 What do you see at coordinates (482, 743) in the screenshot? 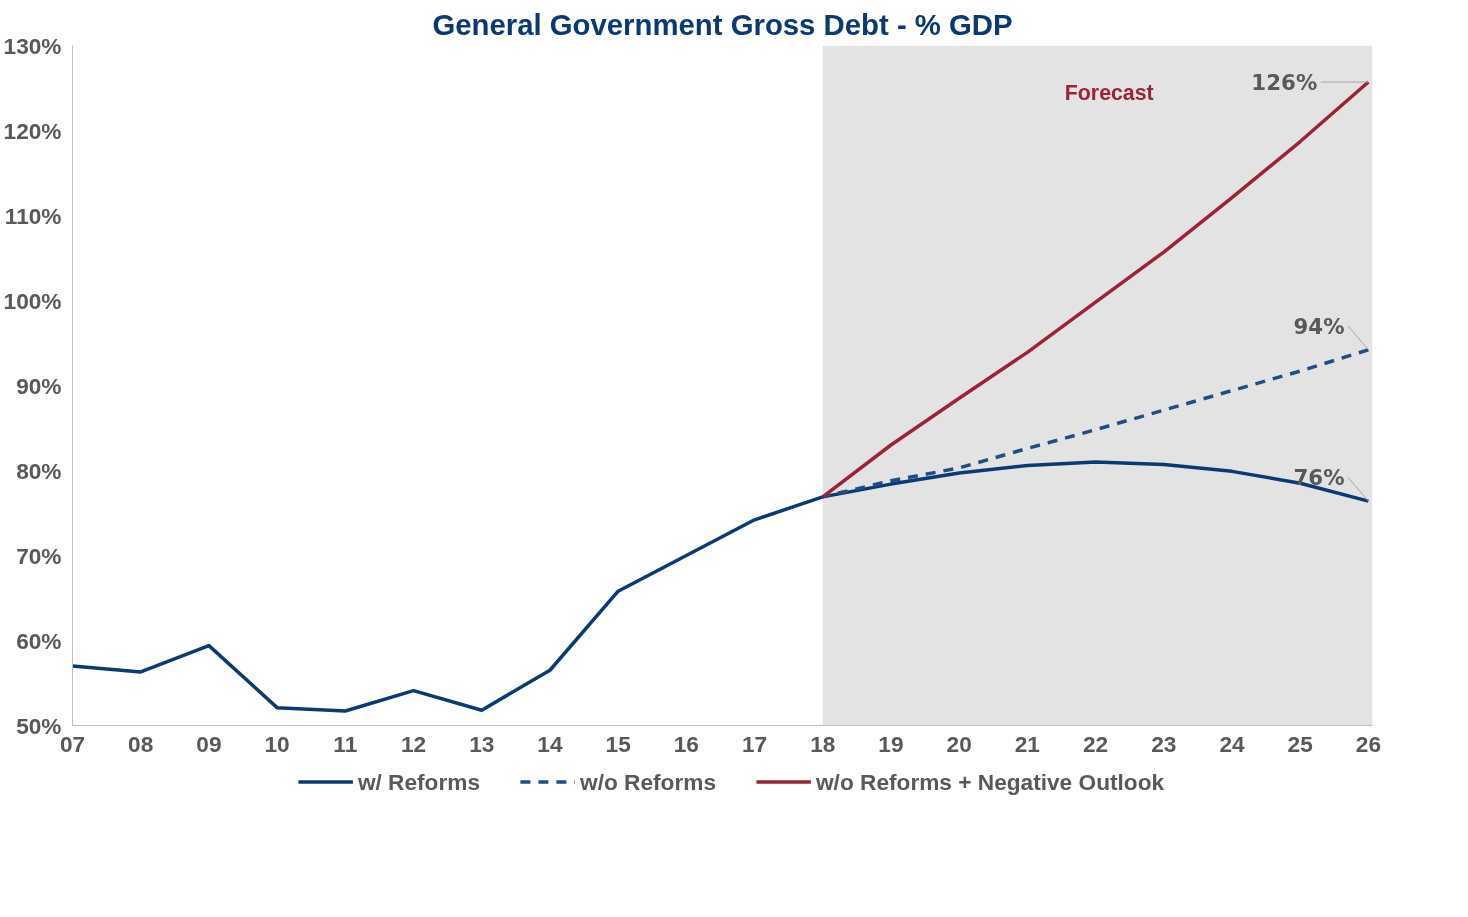
I see `x-tick-label: 13` at bounding box center [482, 743].